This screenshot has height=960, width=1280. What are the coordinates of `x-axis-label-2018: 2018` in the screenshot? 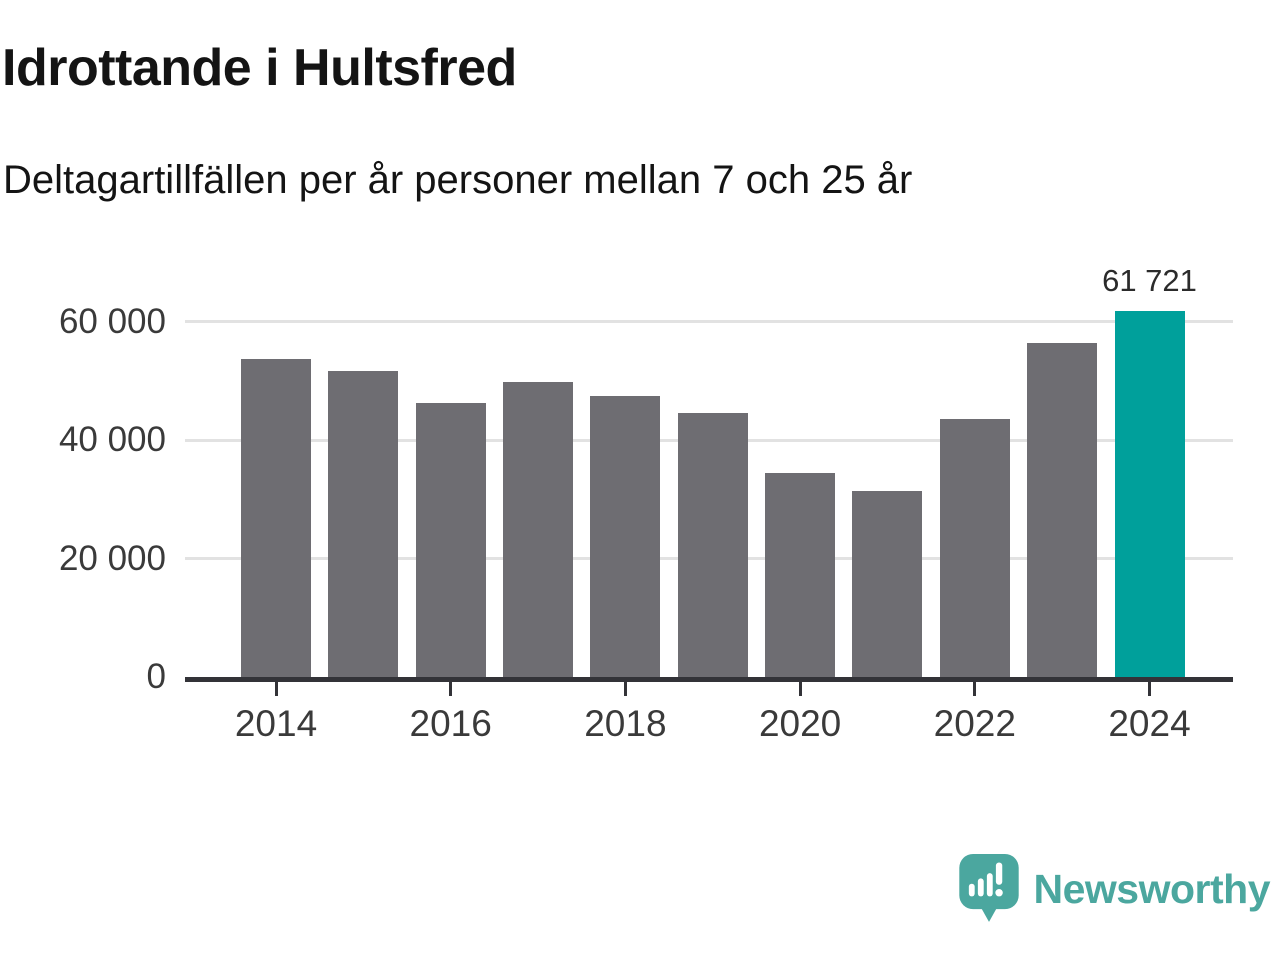 It's located at (625, 723).